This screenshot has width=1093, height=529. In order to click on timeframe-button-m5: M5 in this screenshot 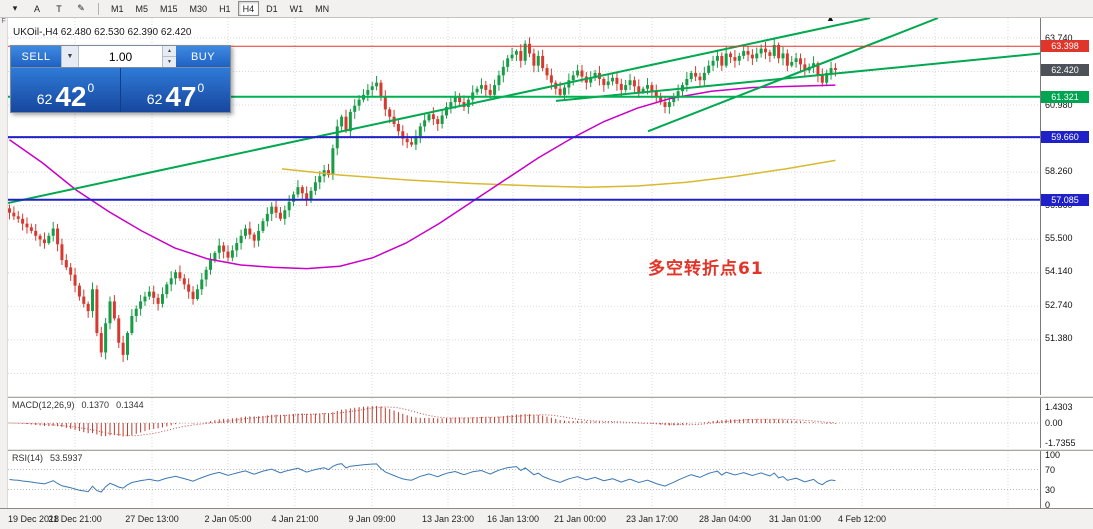, I will do `click(142, 8)`.